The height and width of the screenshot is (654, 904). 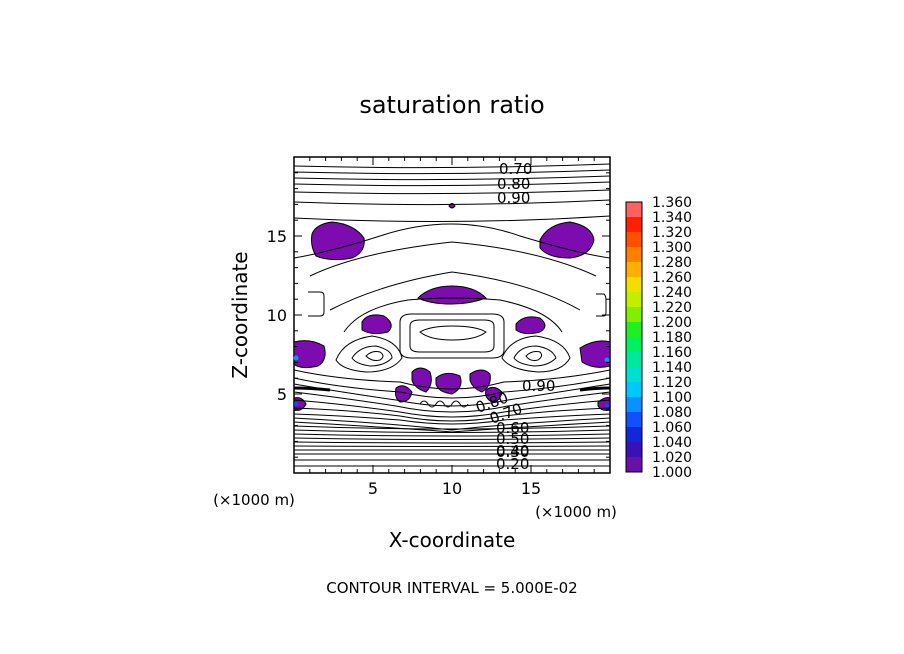 I want to click on supersaturation-regions, so click(x=452, y=307).